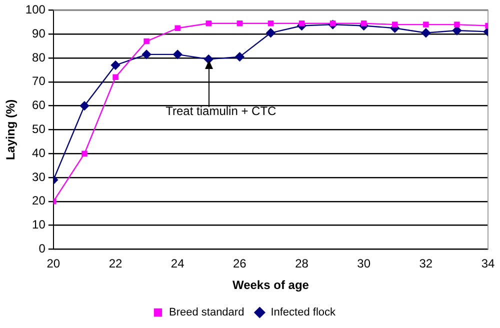 The width and height of the screenshot is (500, 328). Describe the element at coordinates (39, 225) in the screenshot. I see `y-tick-label: 10` at that location.